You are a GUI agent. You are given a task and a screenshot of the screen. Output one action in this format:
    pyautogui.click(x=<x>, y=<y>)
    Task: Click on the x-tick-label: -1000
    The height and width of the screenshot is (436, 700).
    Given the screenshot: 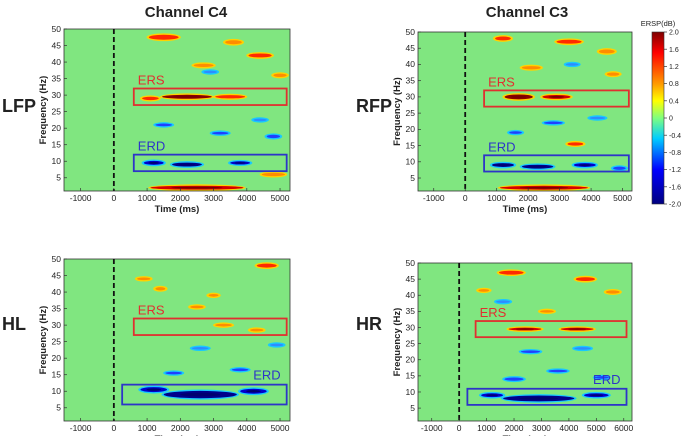 What is the action you would take?
    pyautogui.click(x=434, y=198)
    